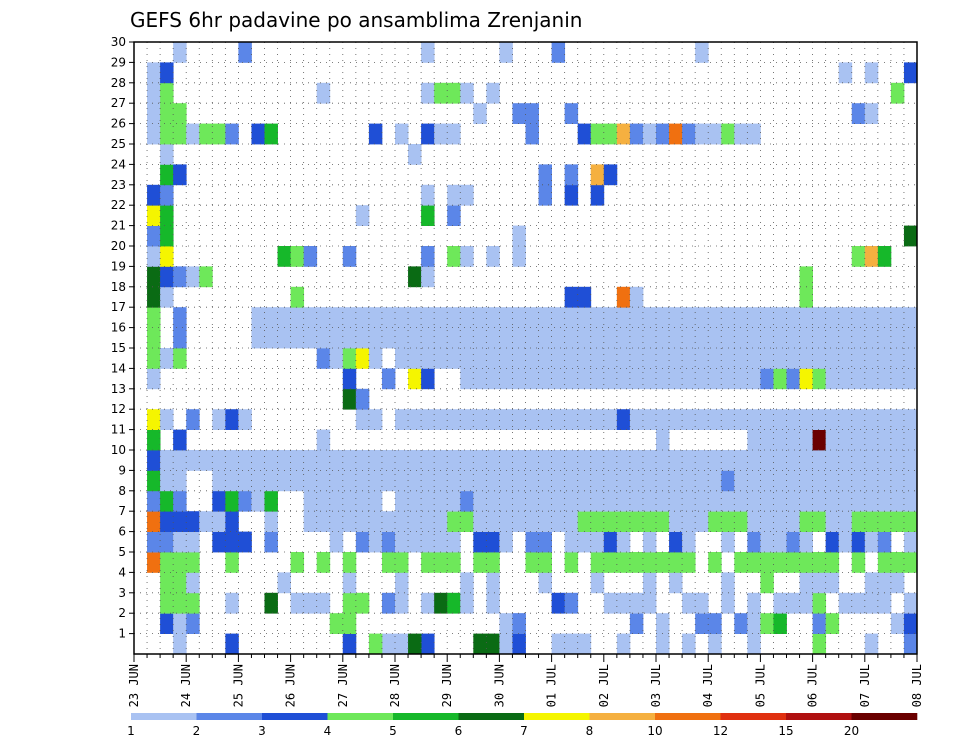 The image size is (960, 742). Describe the element at coordinates (118, 307) in the screenshot. I see `y-tick-label: 17` at that location.